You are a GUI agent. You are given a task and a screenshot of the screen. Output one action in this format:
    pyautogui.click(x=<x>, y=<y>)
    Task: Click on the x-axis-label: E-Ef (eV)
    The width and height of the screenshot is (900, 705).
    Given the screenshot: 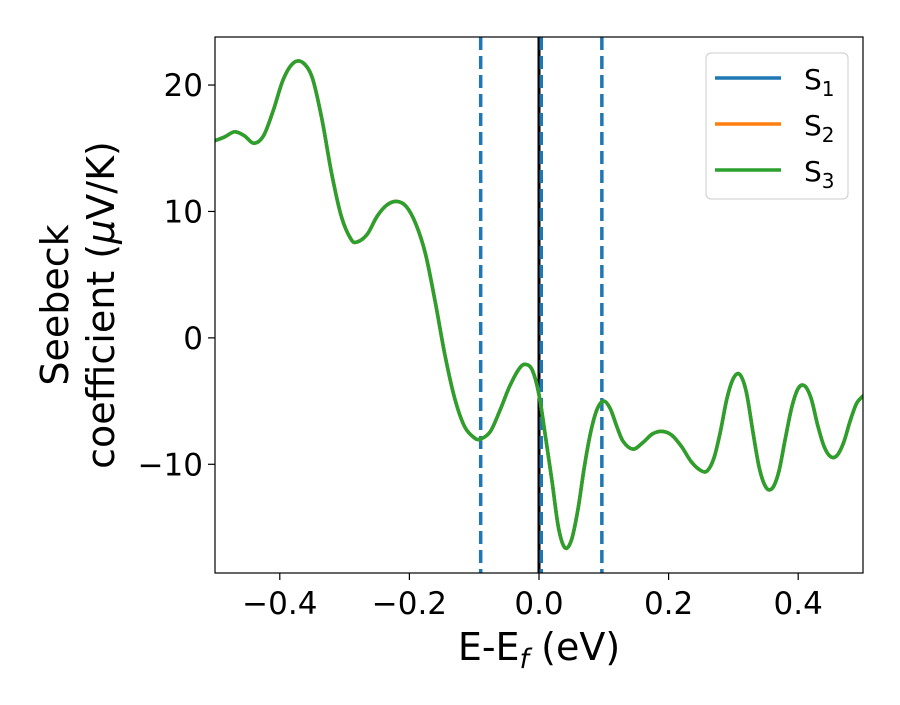 What is the action you would take?
    pyautogui.click(x=539, y=650)
    